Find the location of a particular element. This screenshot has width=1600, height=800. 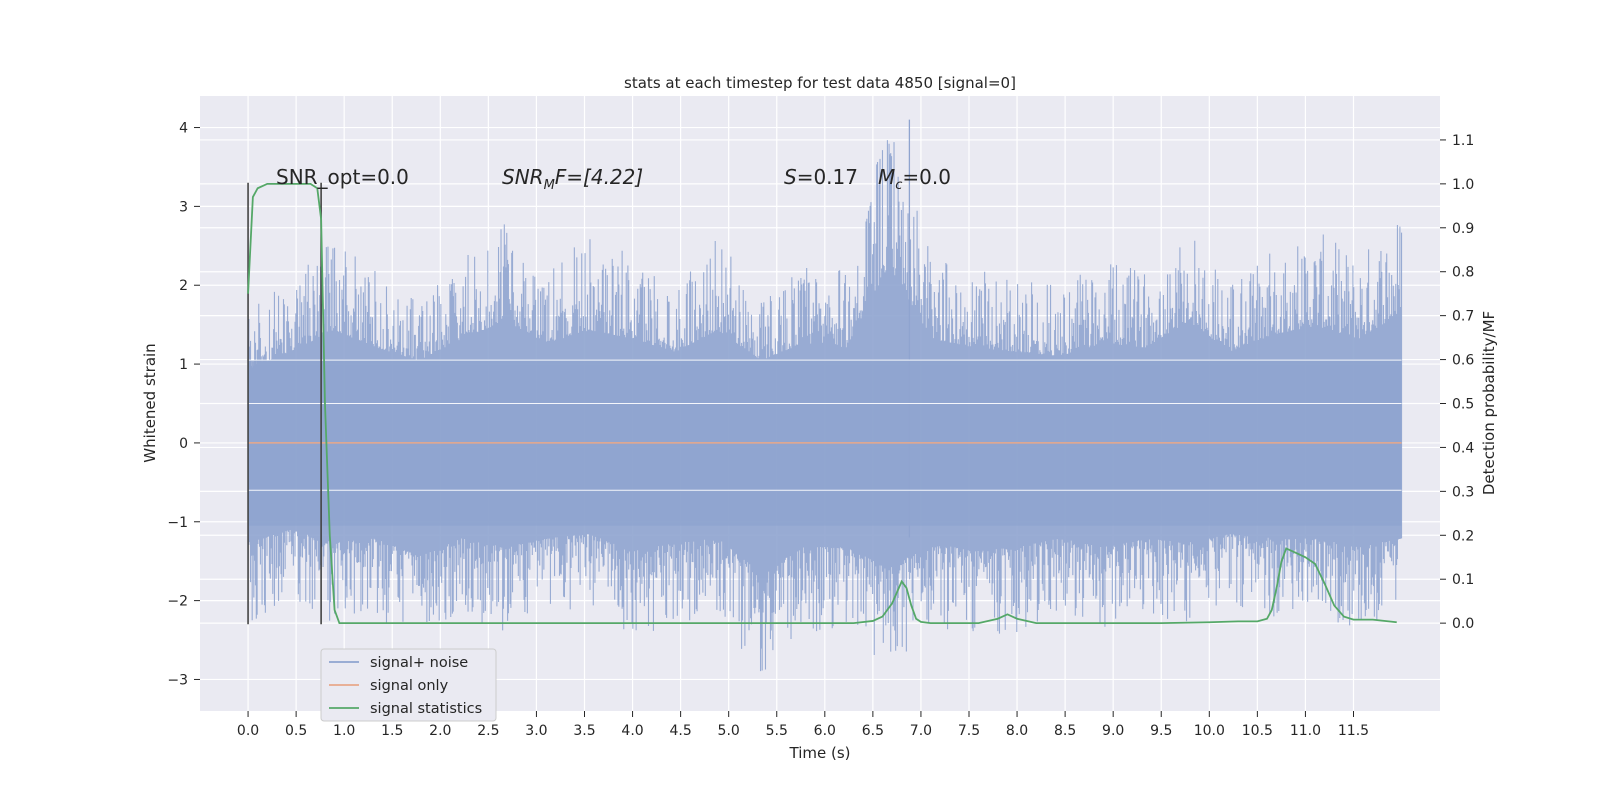

y-tick-label: −1 is located at coordinates (177, 523).